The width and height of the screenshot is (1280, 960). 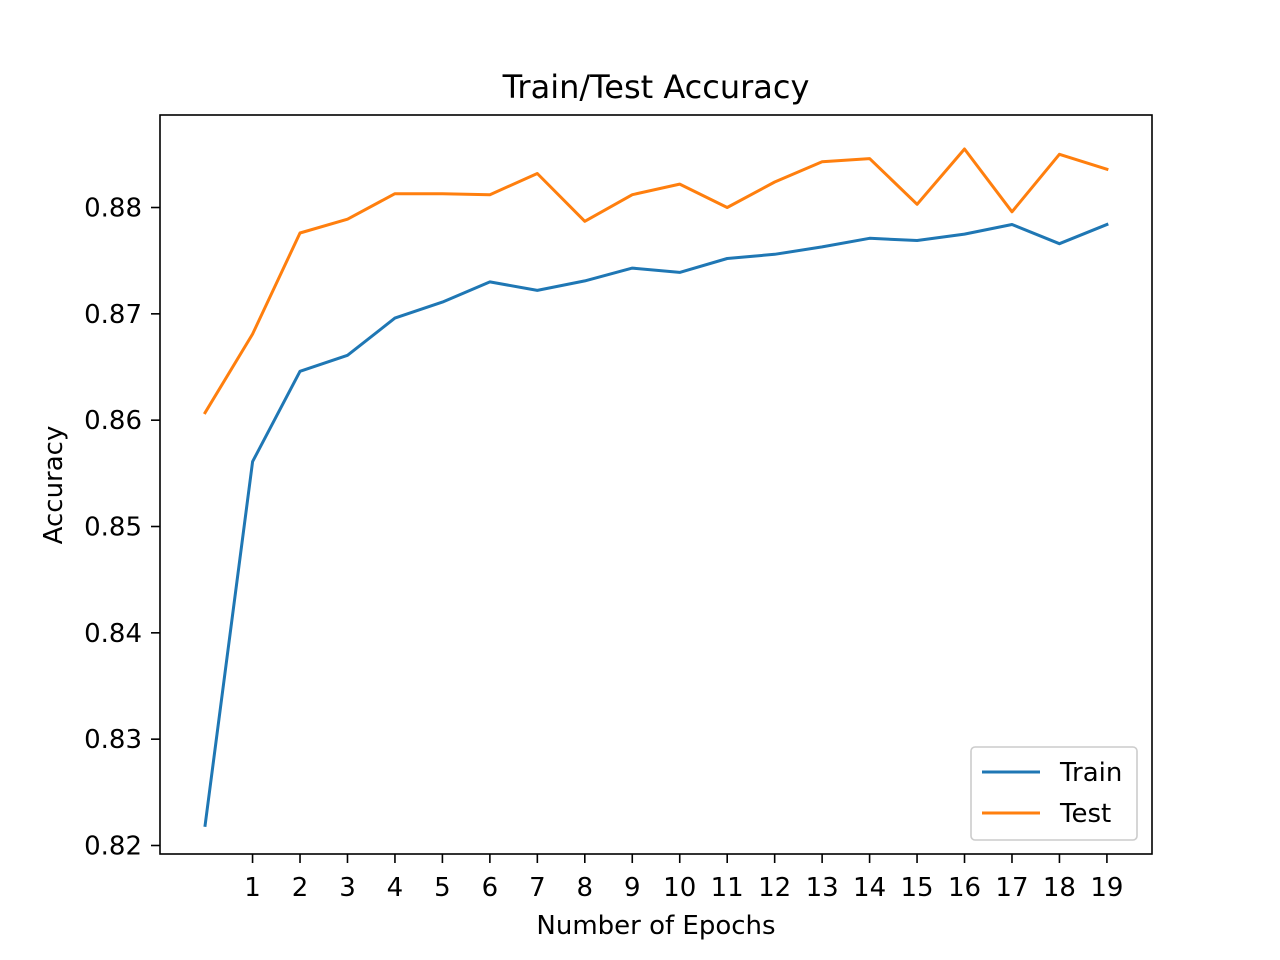 What do you see at coordinates (300, 888) in the screenshot?
I see `x-tick-label: 2` at bounding box center [300, 888].